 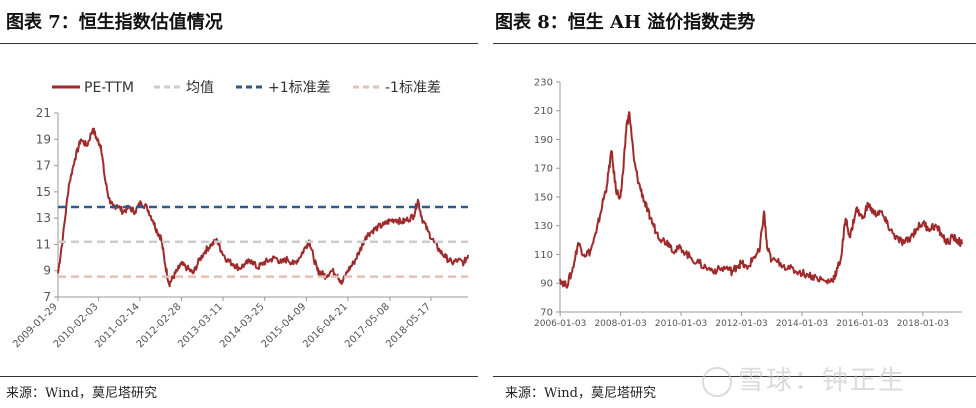 What do you see at coordinates (543, 140) in the screenshot?
I see `y-tick-label: 190` at bounding box center [543, 140].